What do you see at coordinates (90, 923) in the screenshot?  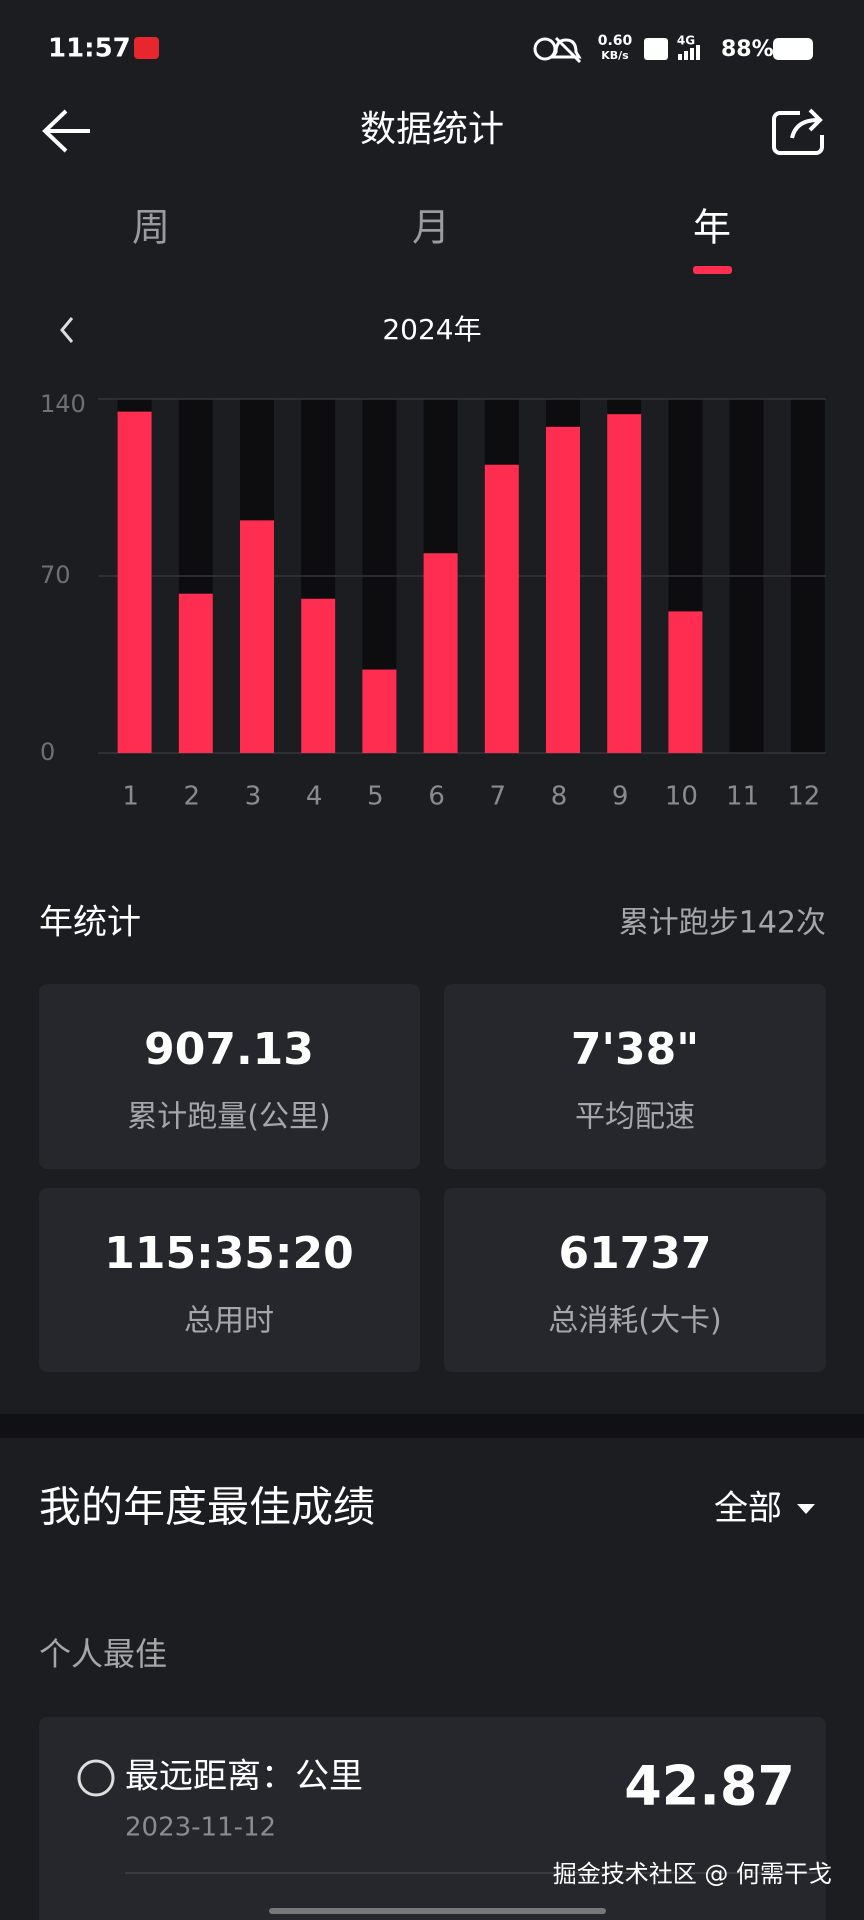 I see `summary-title: 年统计` at bounding box center [90, 923].